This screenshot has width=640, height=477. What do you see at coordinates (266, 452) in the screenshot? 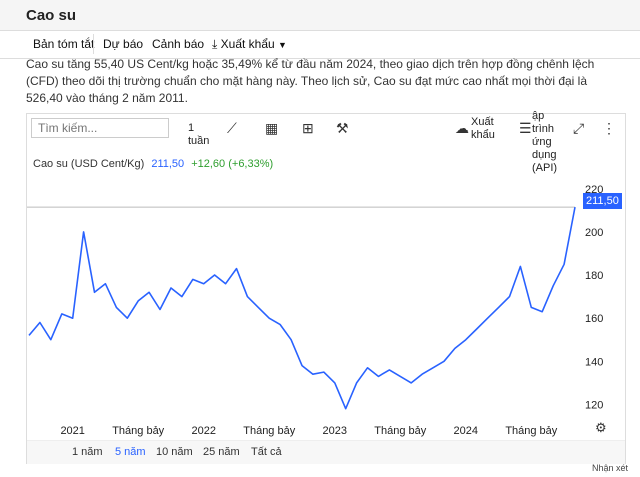
I see `range-all: Tất cả` at bounding box center [266, 452].